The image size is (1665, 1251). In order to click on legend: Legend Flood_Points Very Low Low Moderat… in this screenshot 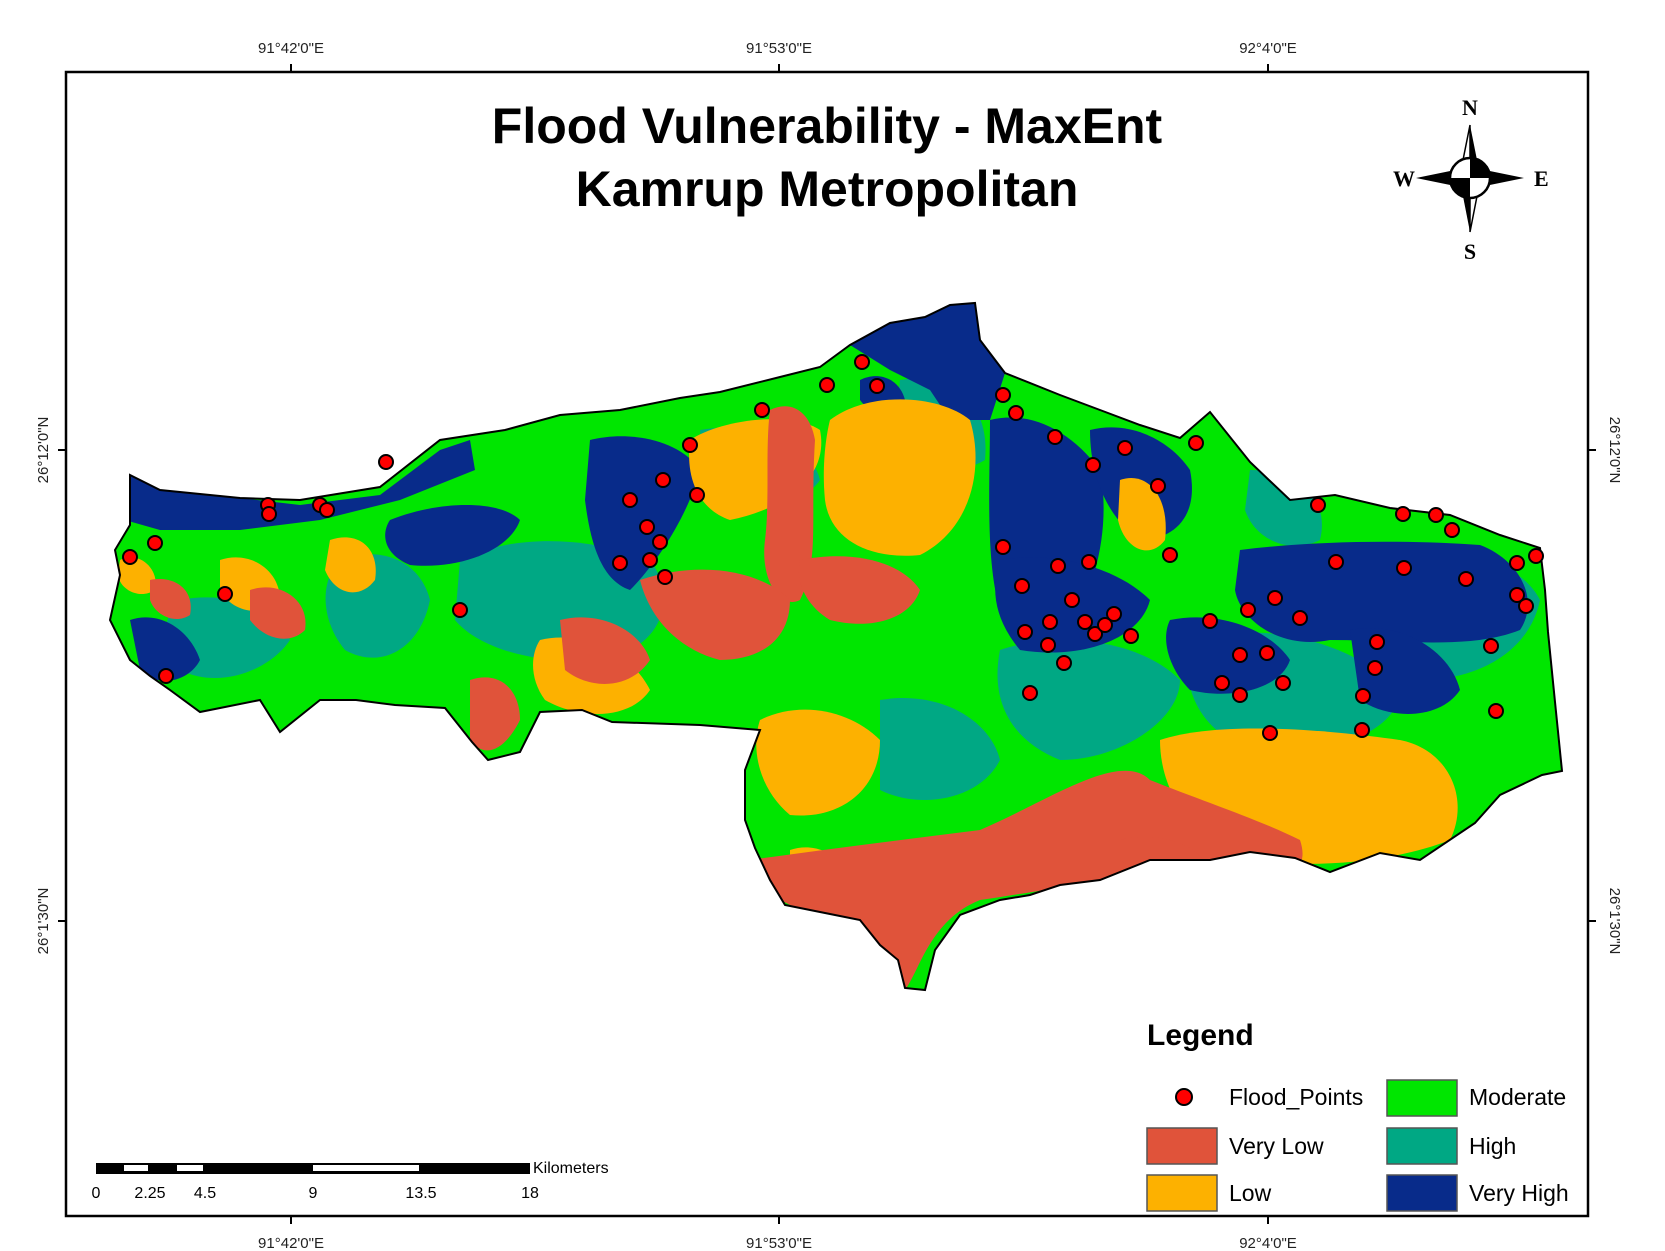, I will do `click(1357, 1115)`.